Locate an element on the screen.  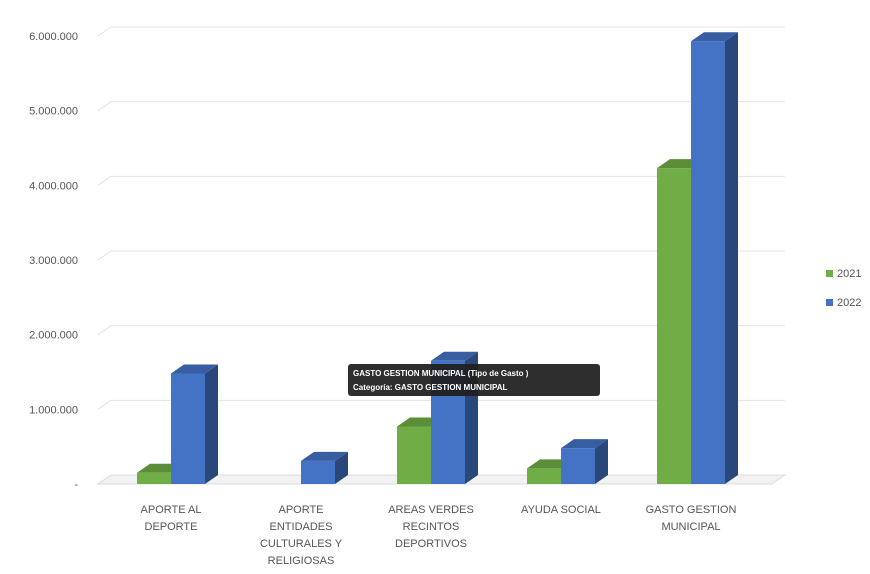
x-category-label: AYUDA SOCIAL is located at coordinates (561, 510).